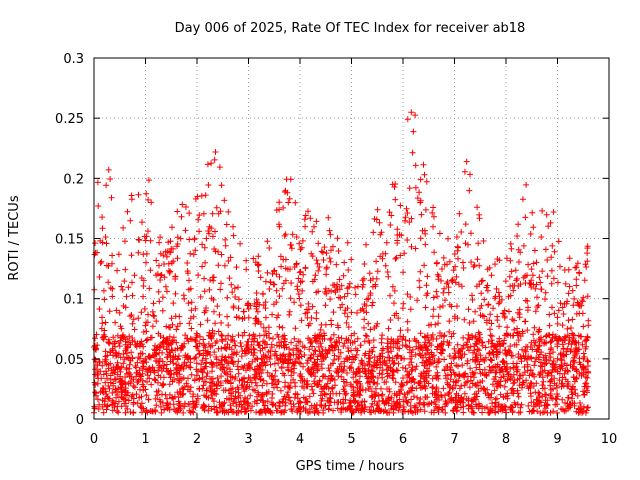  I want to click on x-tick-label: 1, so click(145, 439).